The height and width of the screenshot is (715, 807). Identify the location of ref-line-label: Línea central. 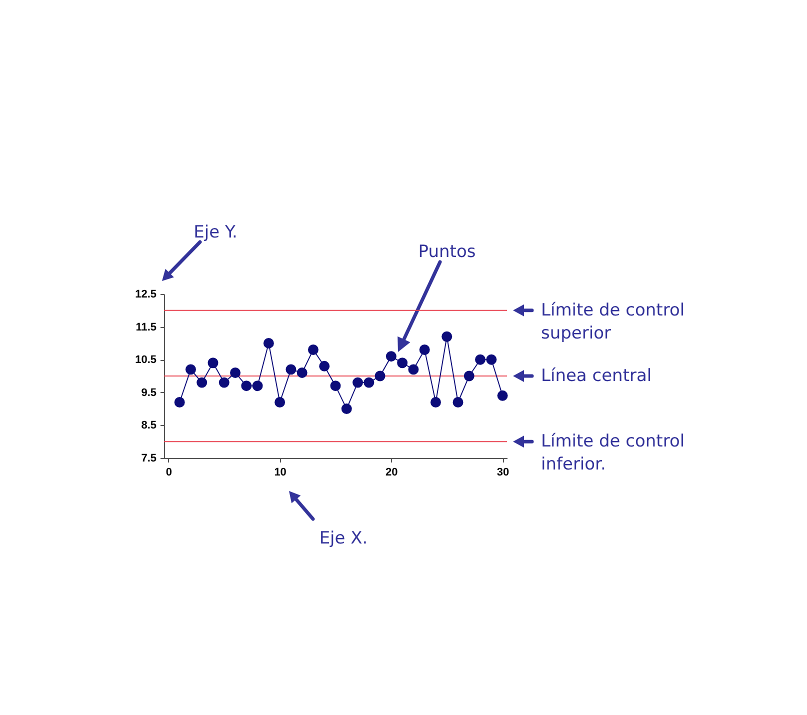
(596, 376).